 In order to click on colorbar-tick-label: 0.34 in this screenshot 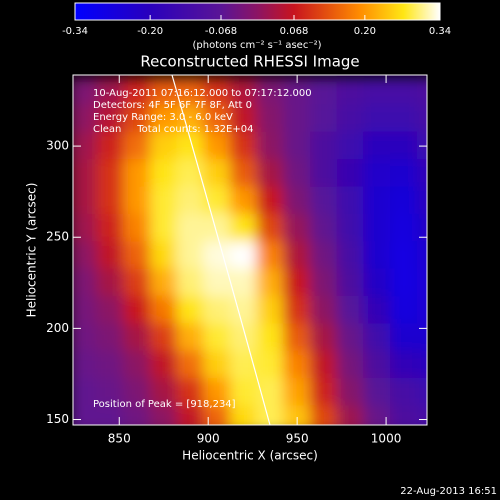, I will do `click(440, 31)`.